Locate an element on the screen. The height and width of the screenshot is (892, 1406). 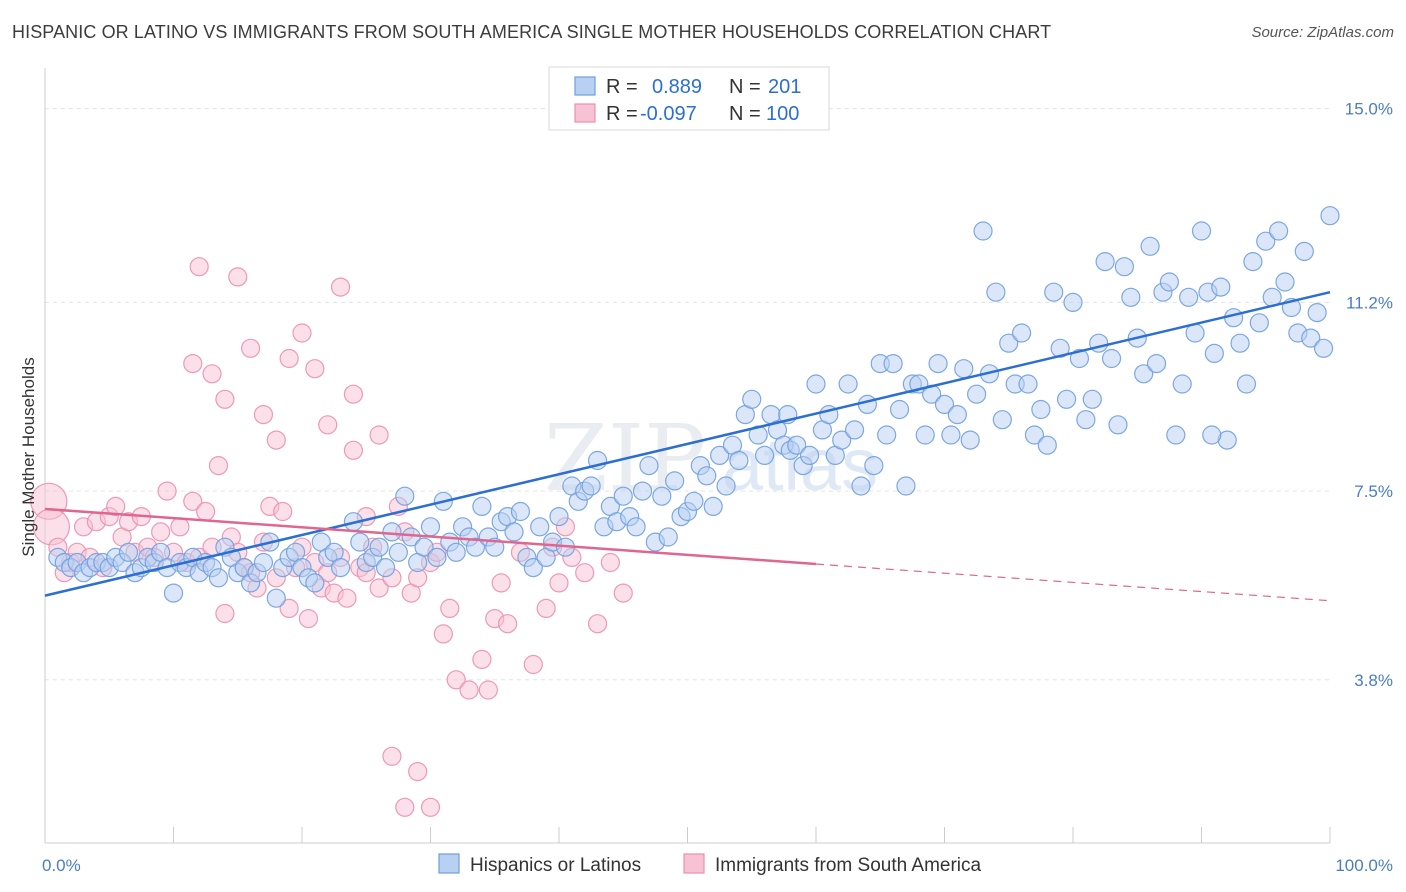
legend-r-value: -0.097 is located at coordinates (668, 114).